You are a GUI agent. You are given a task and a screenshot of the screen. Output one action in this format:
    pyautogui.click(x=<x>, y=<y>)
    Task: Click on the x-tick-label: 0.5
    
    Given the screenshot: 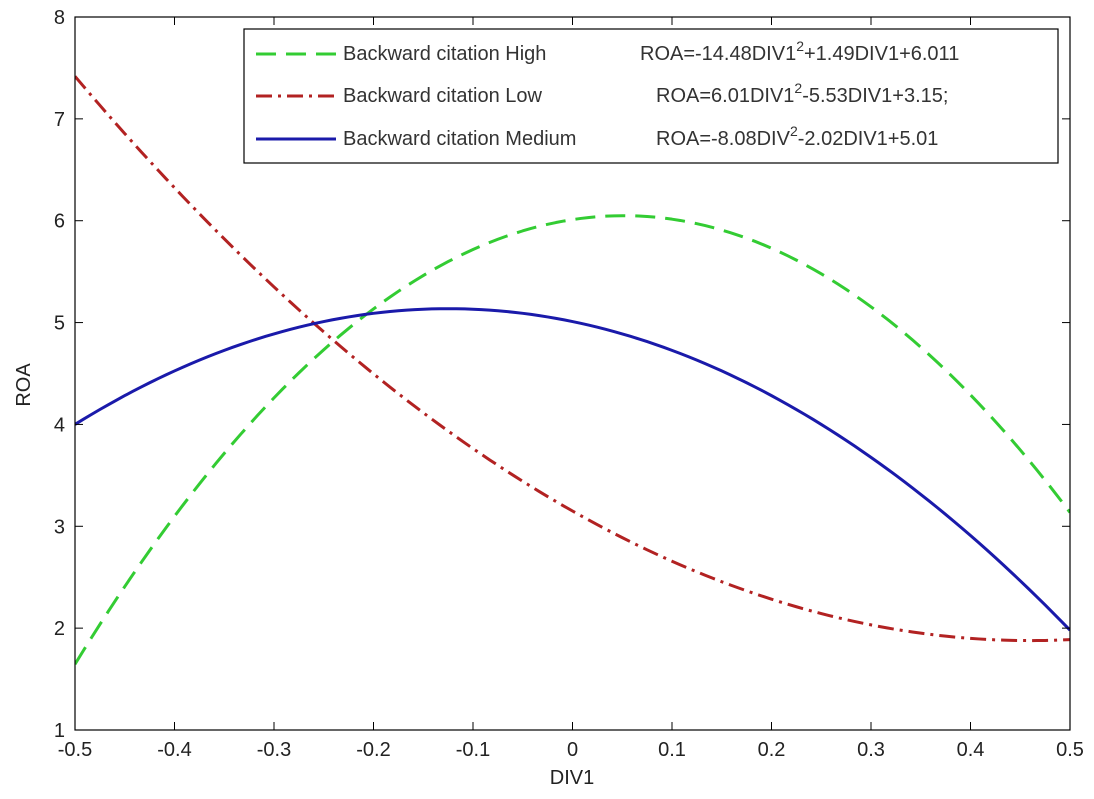 What is the action you would take?
    pyautogui.click(x=1070, y=750)
    